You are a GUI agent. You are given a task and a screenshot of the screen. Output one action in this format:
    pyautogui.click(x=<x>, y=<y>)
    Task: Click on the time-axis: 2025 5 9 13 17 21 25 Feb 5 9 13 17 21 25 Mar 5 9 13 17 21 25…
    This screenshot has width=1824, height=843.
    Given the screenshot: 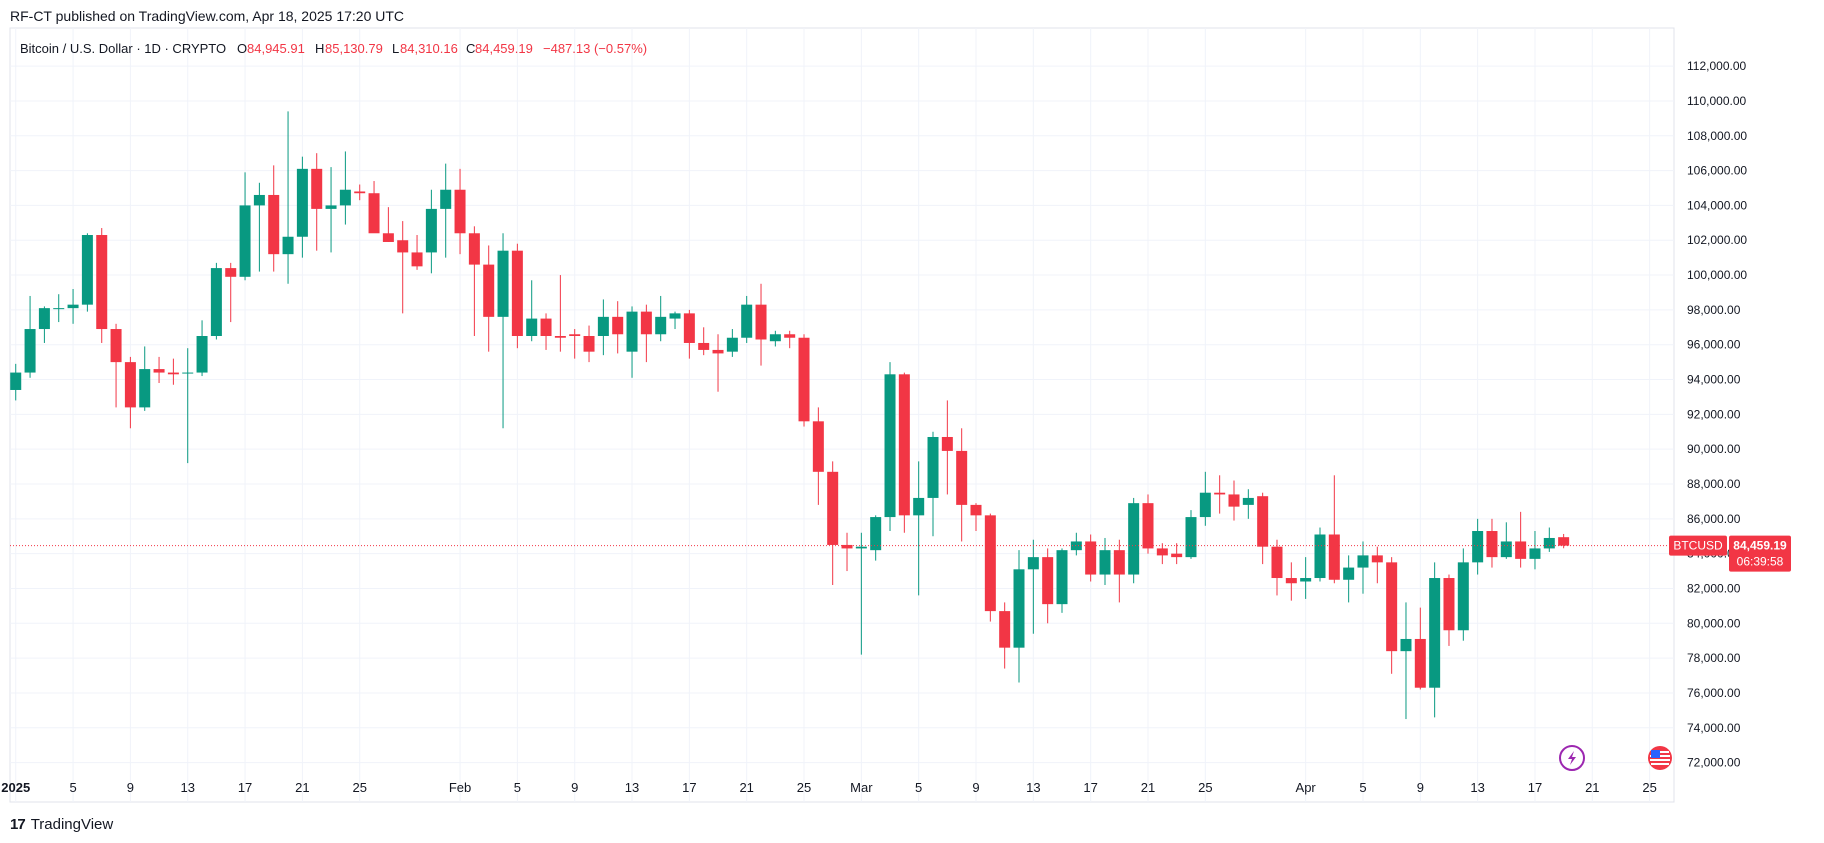 What is the action you would take?
    pyautogui.click(x=829, y=787)
    